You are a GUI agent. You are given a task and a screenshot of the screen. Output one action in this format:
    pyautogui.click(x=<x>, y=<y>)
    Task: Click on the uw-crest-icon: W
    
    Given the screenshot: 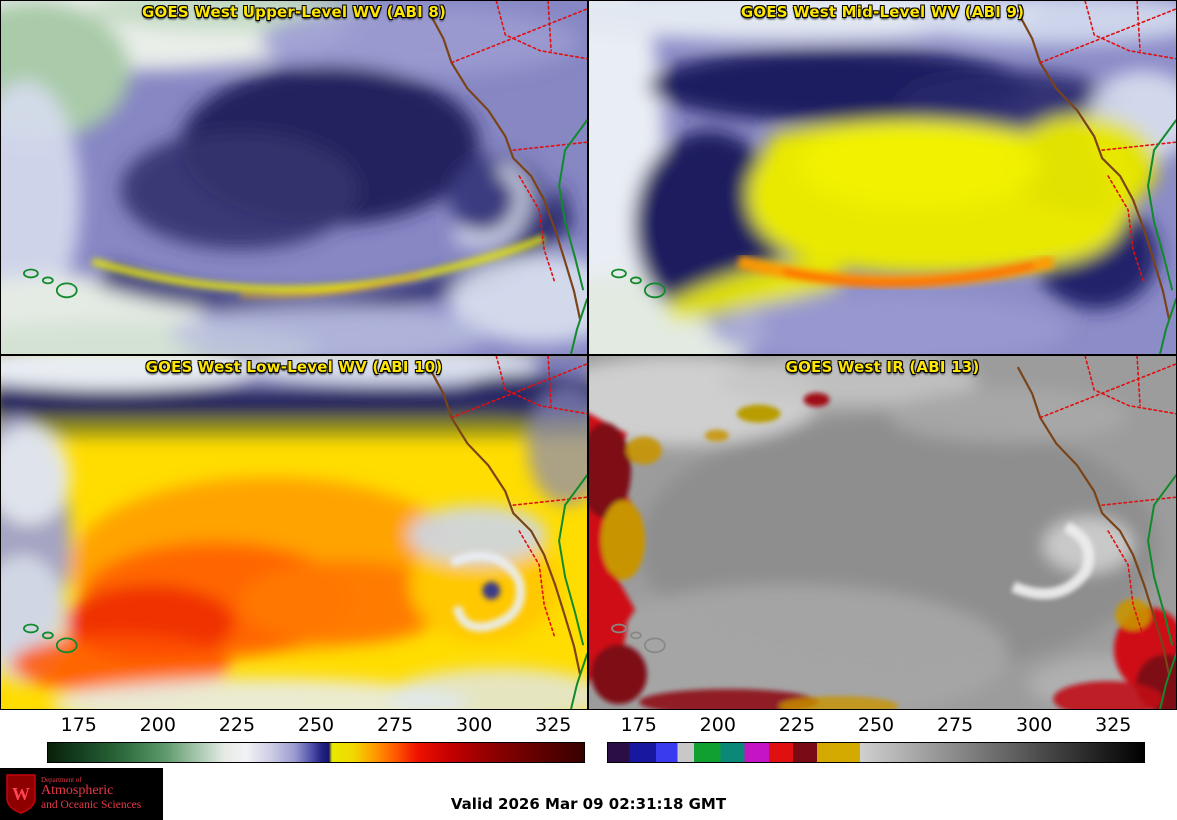 What is the action you would take?
    pyautogui.click(x=21, y=794)
    